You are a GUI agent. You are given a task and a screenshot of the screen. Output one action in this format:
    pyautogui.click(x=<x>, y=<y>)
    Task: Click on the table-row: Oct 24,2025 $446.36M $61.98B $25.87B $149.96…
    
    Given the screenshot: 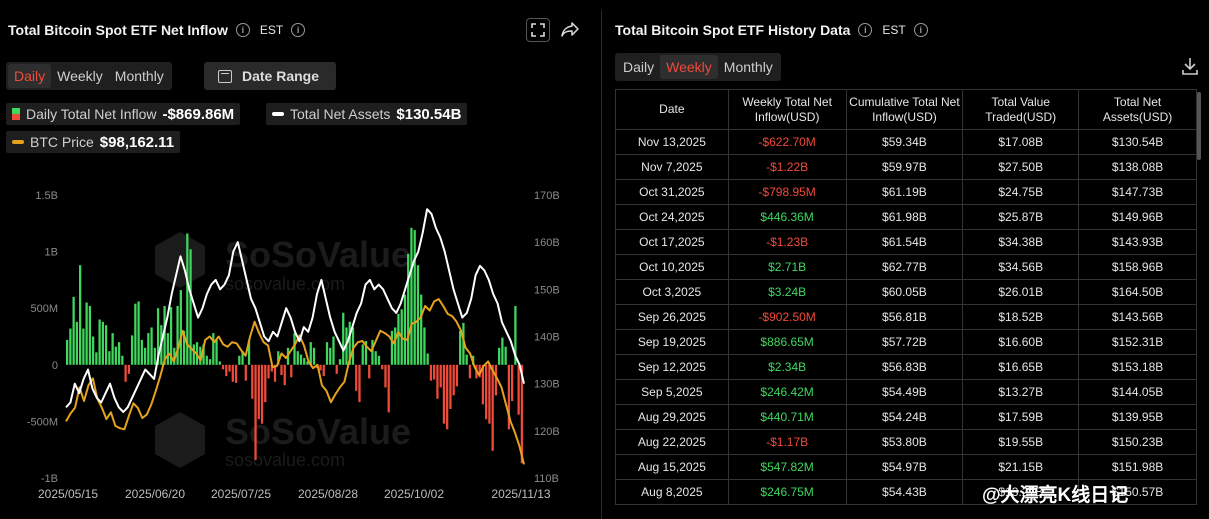 What is the action you would take?
    pyautogui.click(x=906, y=217)
    